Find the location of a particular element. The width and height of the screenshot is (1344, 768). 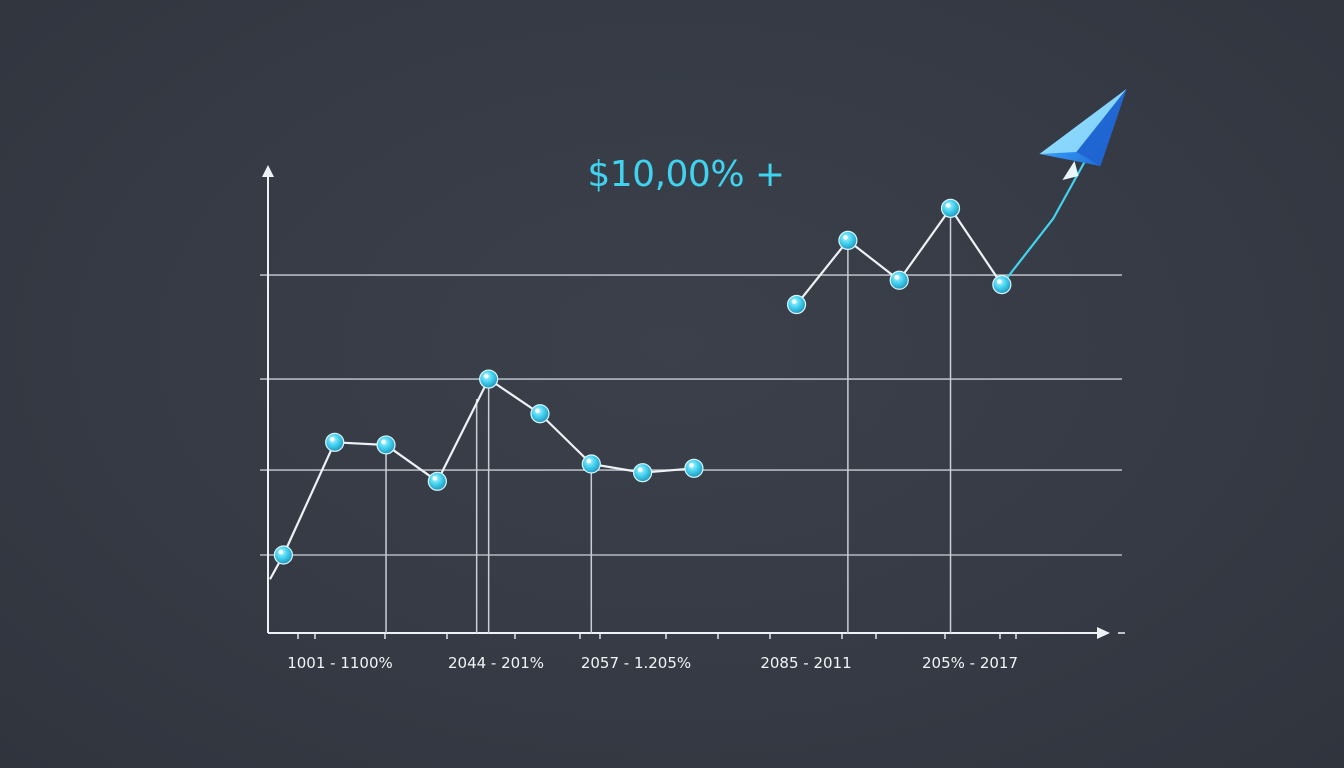

data-point-7-dot is located at coordinates (643, 473).